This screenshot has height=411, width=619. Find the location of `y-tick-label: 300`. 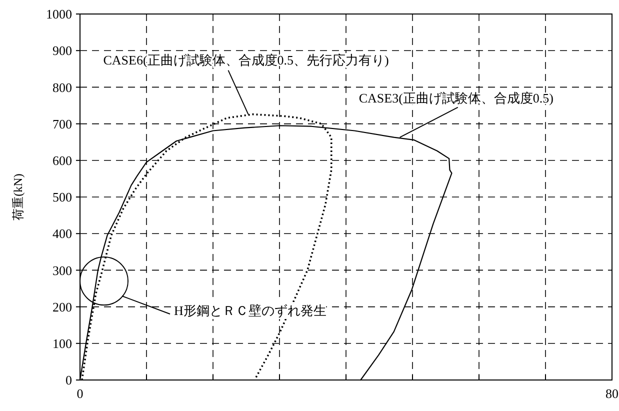

y-tick-label: 300 is located at coordinates (62, 270).